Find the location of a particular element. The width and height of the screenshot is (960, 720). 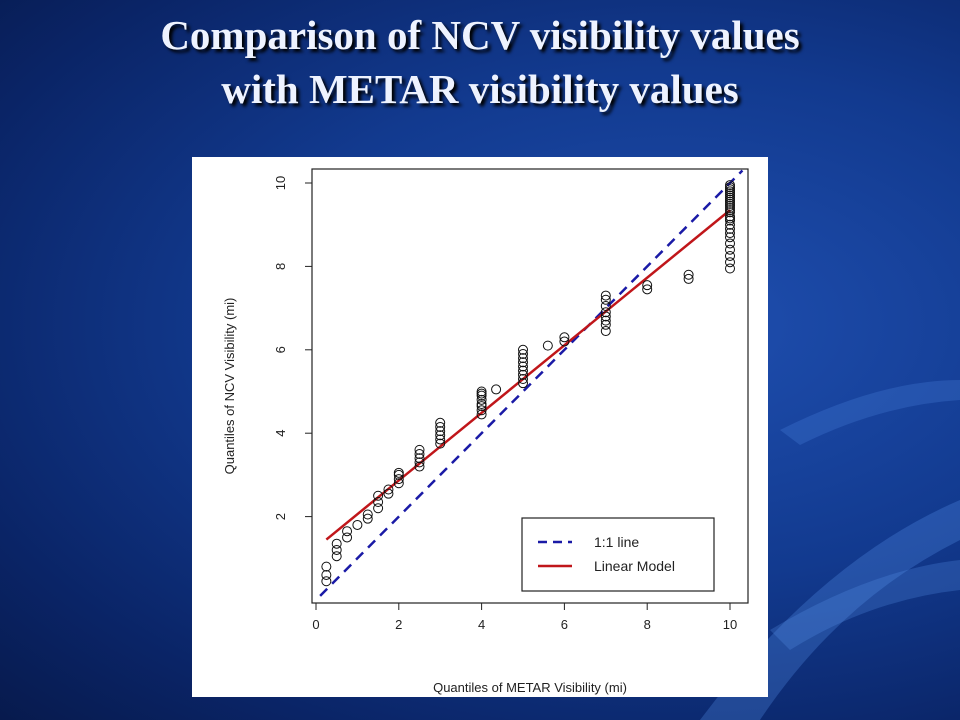

legend: 1:1 line Linear Model is located at coordinates (618, 554).